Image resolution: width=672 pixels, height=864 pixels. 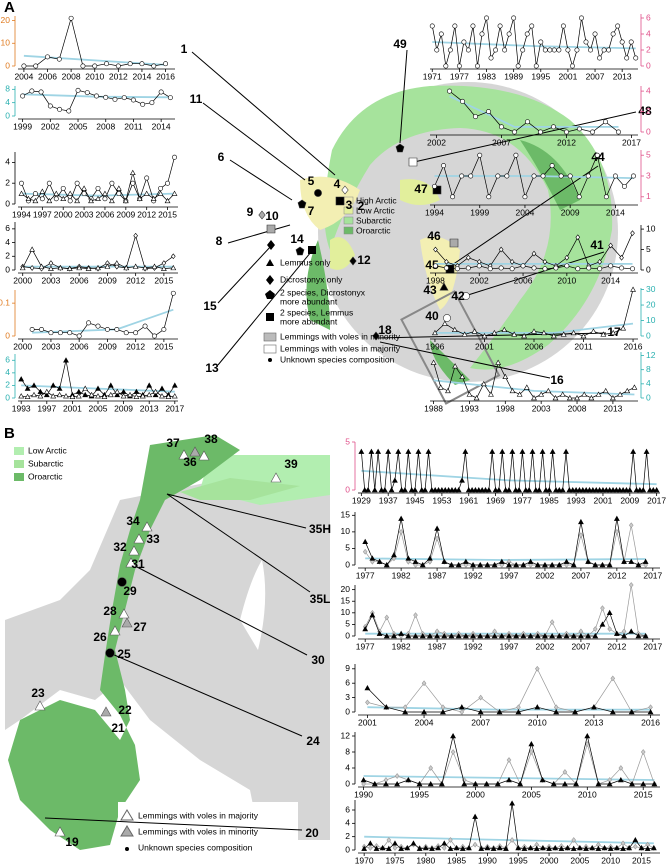 What do you see at coordinates (104, 214) in the screenshot?
I see `x-tick-label: 2006` at bounding box center [104, 214].